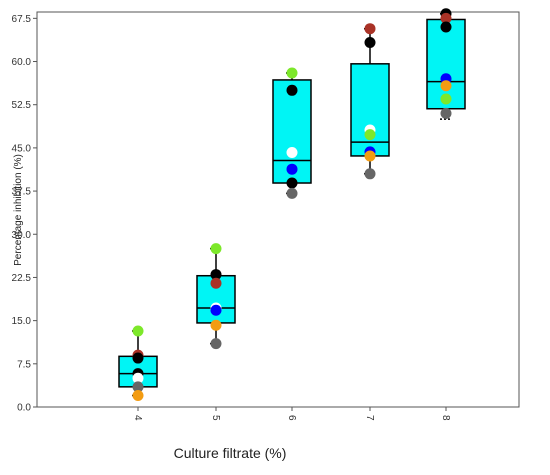 This screenshot has height=475, width=550. What do you see at coordinates (22, 321) in the screenshot?
I see `y-tick-label: 15.0` at bounding box center [22, 321].